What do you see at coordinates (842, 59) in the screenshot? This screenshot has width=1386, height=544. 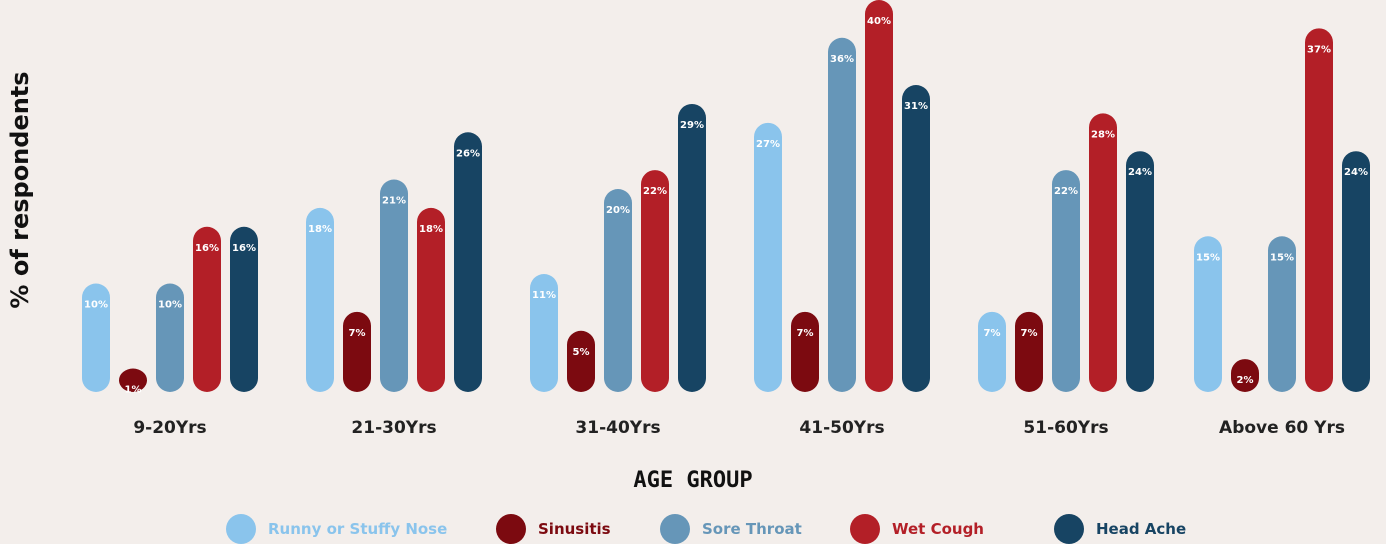 I see `data-label: 36%` at bounding box center [842, 59].